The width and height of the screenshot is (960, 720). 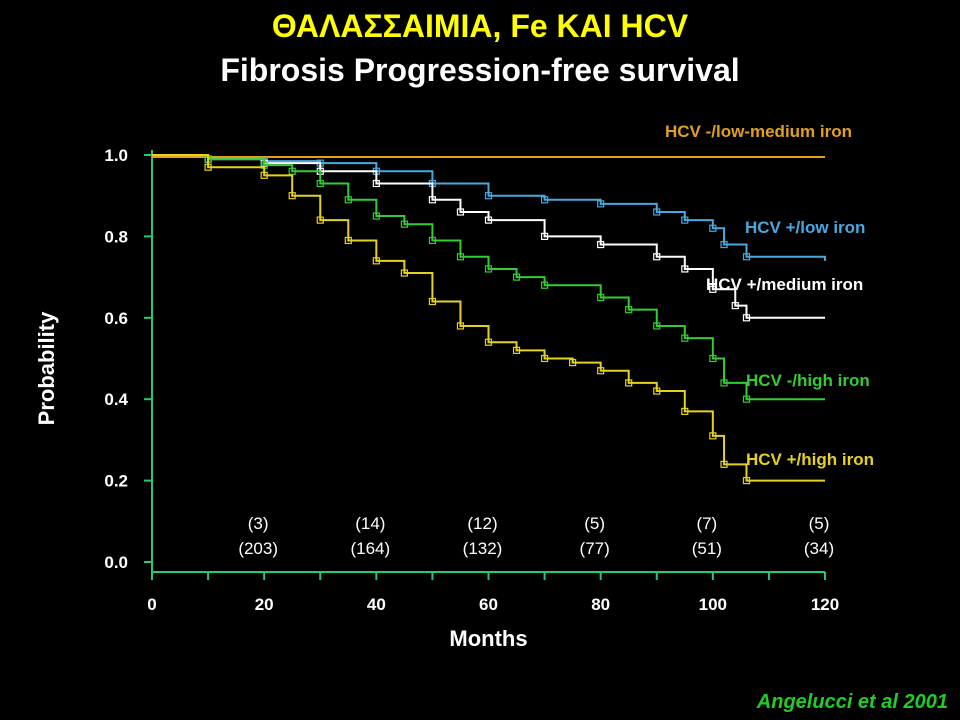 I want to click on y-tick-label: 0.8, so click(x=116, y=236).